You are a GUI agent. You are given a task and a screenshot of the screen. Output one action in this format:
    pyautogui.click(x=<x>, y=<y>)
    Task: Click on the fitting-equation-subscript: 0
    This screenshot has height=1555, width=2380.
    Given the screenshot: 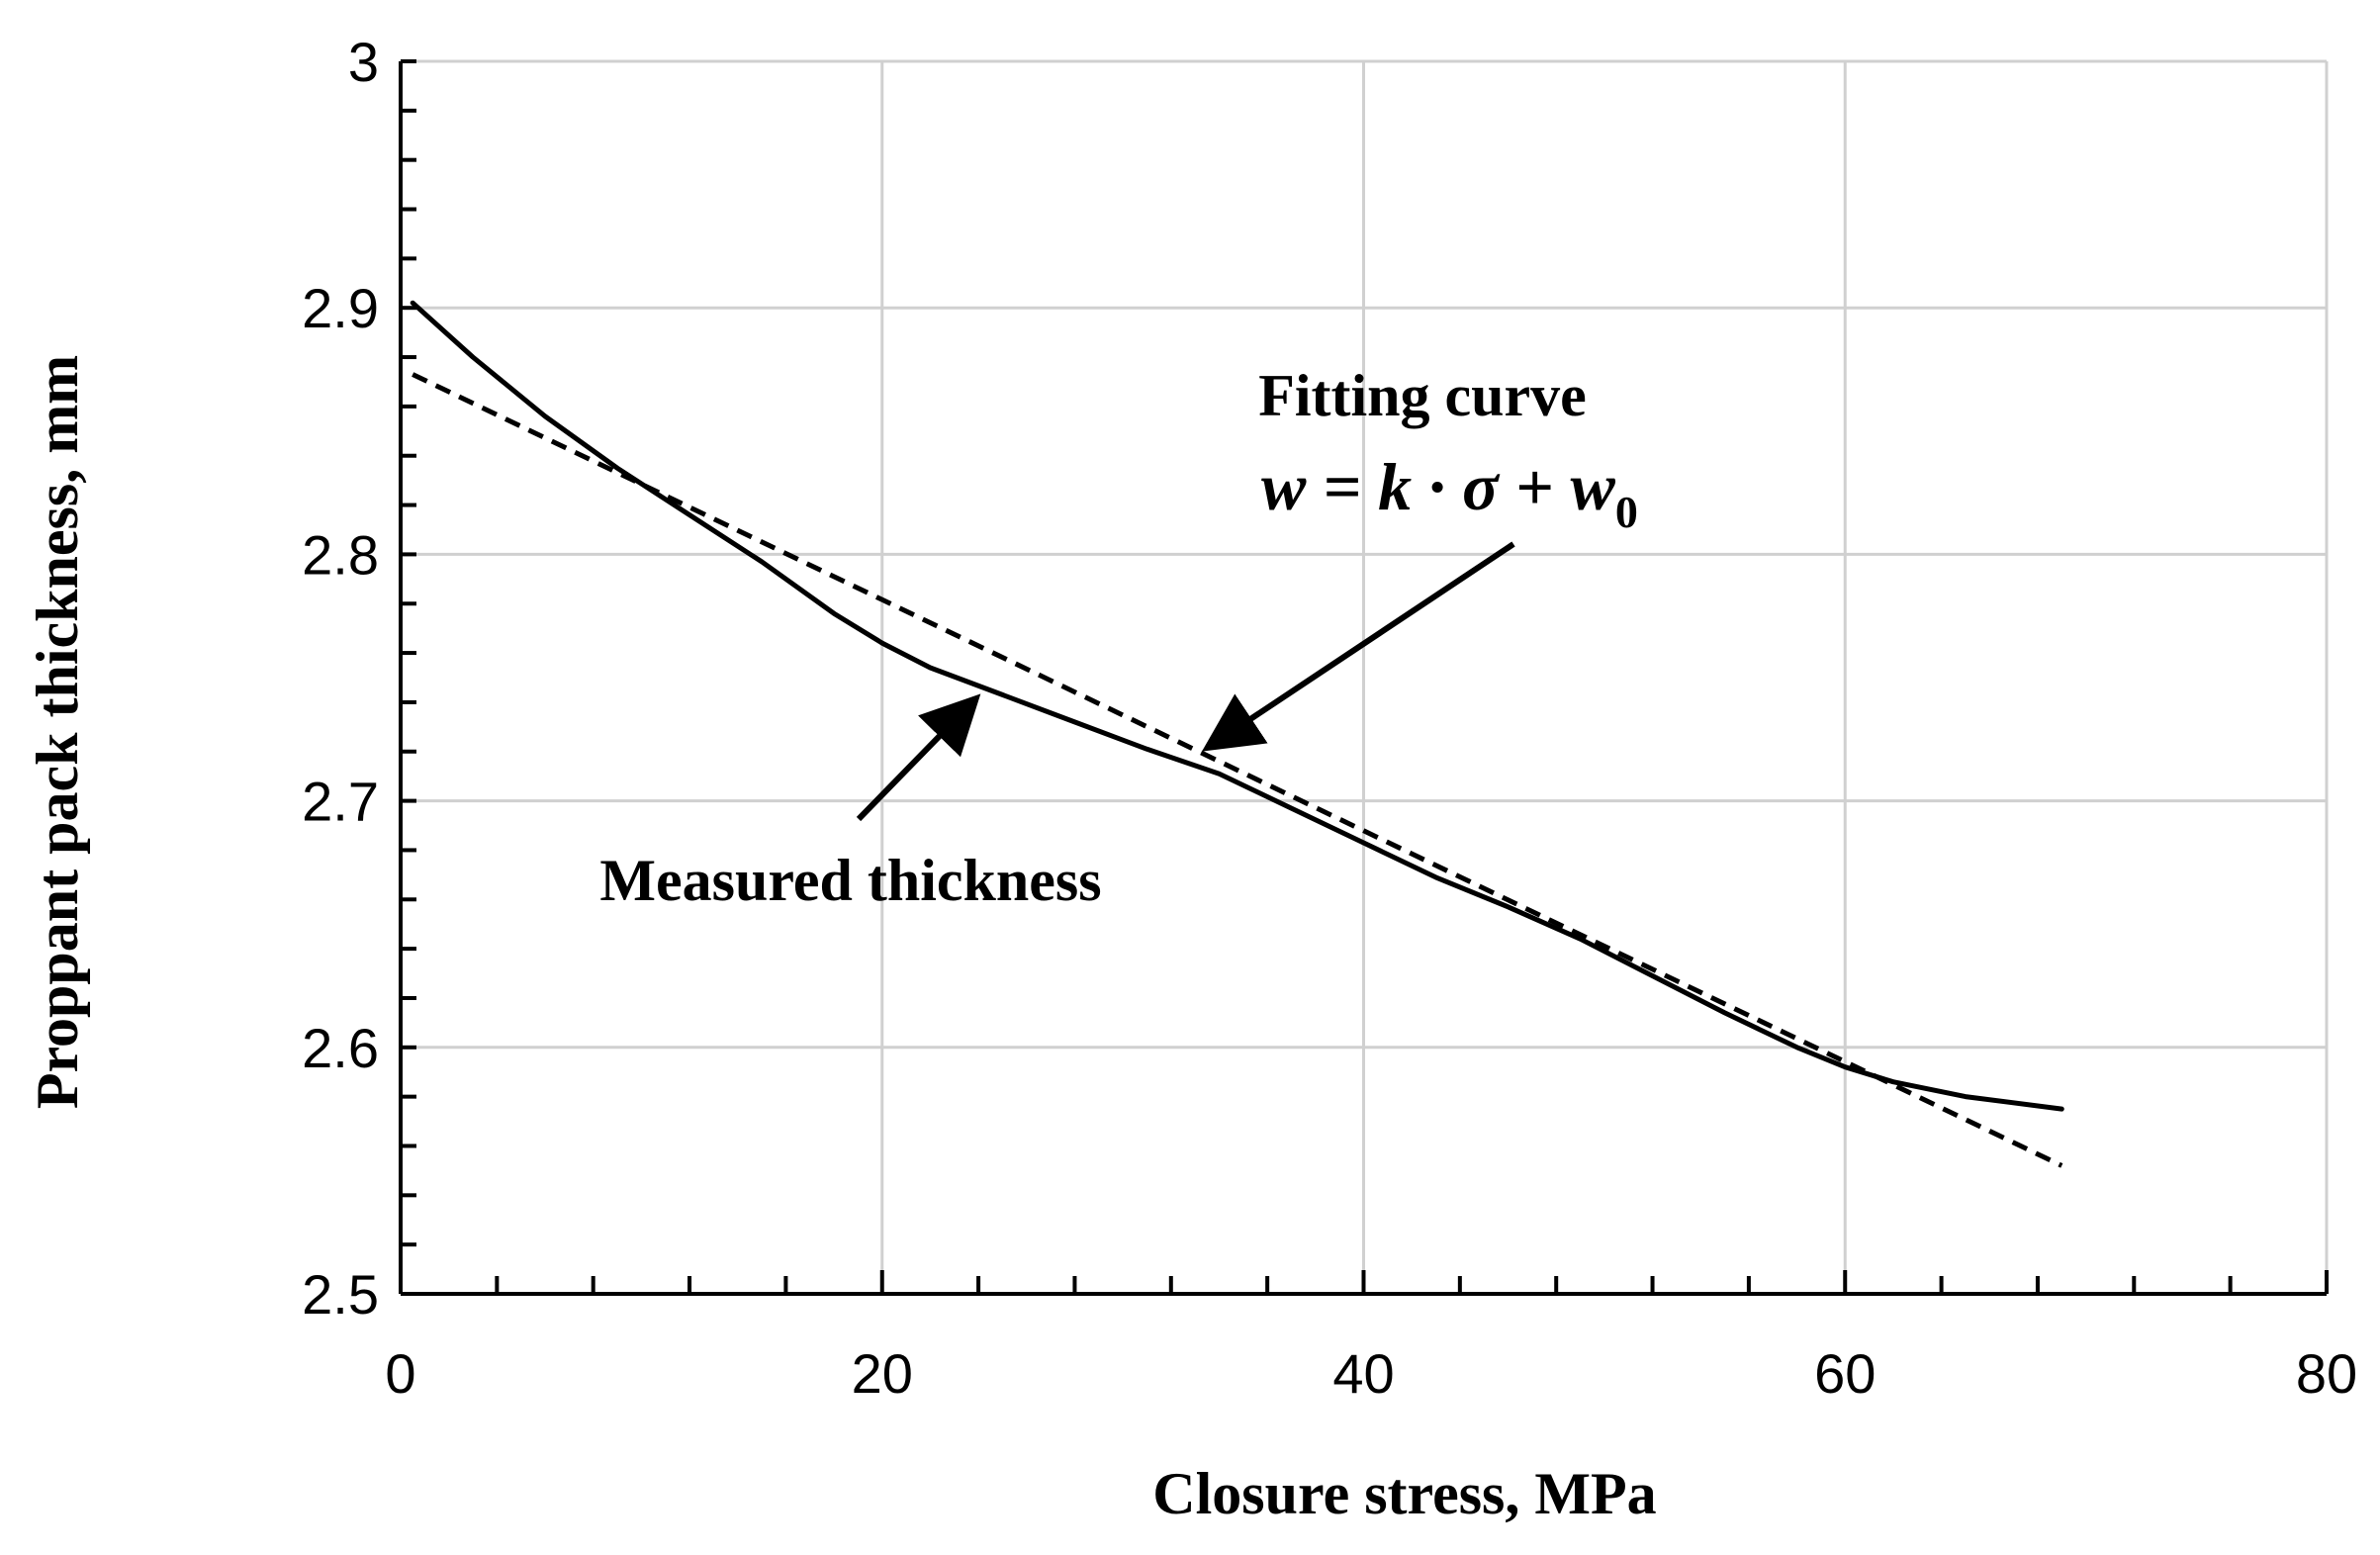 What is the action you would take?
    pyautogui.click(x=1626, y=512)
    